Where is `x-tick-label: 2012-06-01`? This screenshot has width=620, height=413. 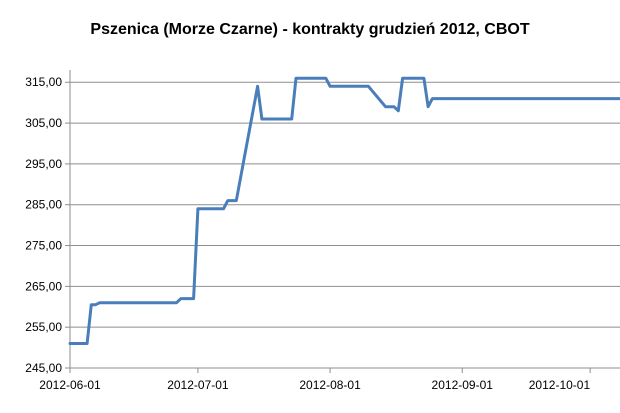
x-tick-label: 2012-06-01 is located at coordinates (70, 385).